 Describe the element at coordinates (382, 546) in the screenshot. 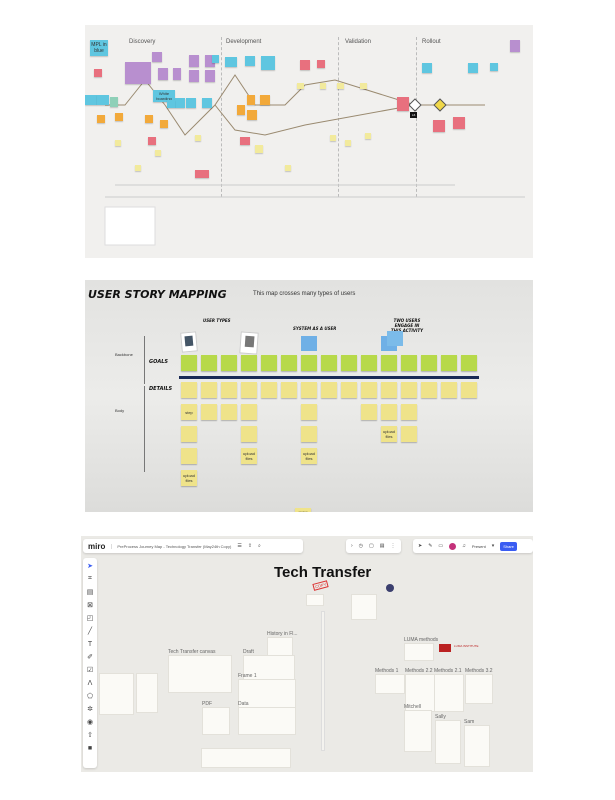

I see `notes-icon: ▤` at that location.